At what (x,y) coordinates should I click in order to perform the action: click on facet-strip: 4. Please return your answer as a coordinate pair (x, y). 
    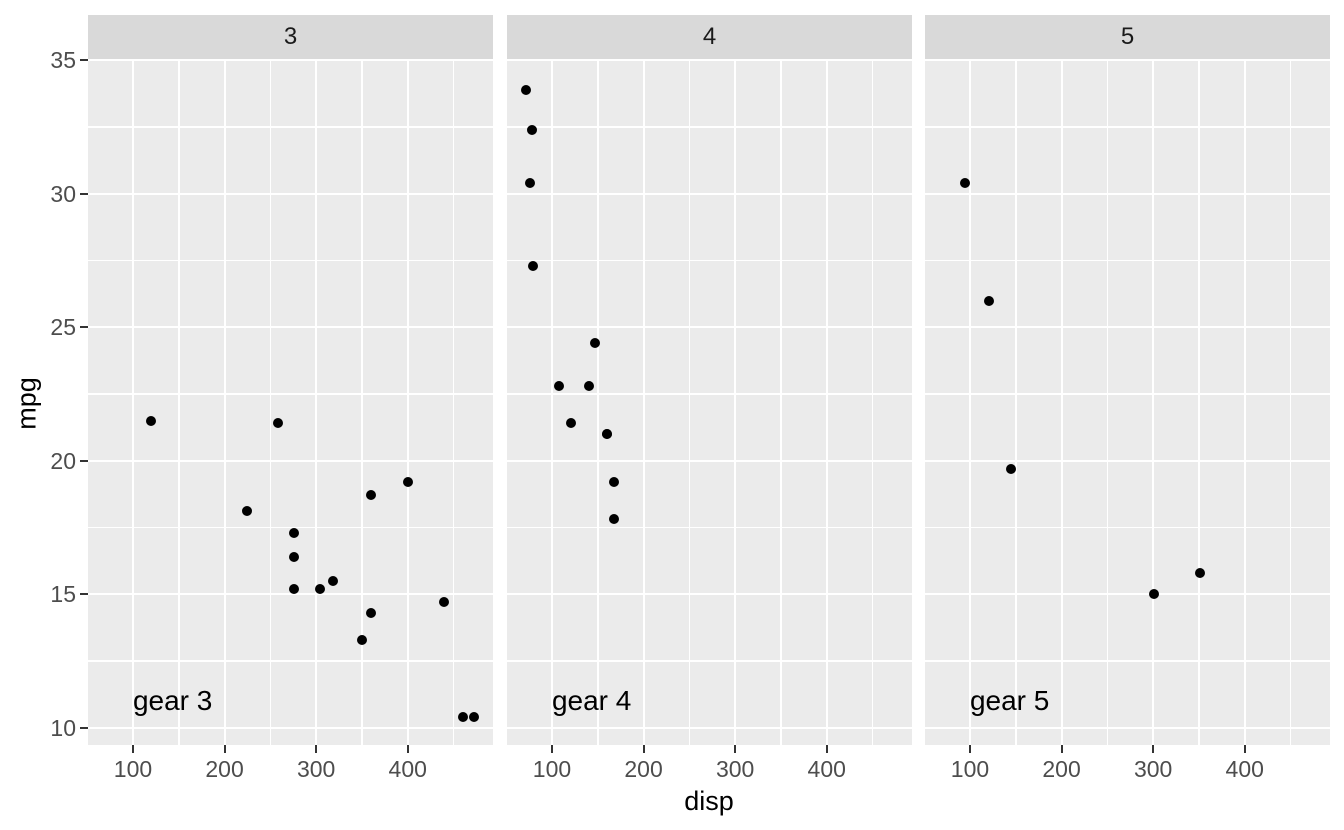
    Looking at the image, I should click on (709, 37).